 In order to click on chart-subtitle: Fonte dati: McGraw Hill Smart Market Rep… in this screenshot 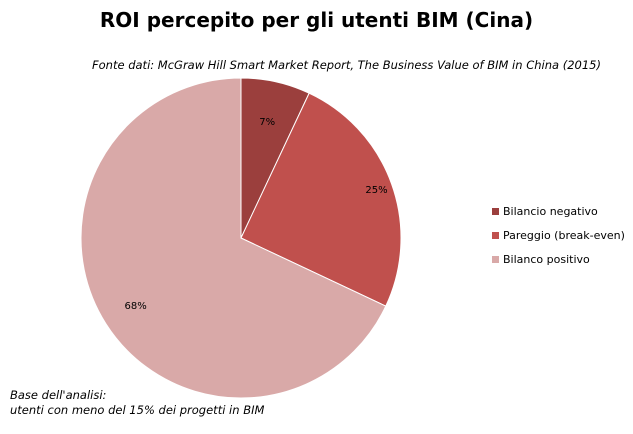, I will do `click(346, 65)`.